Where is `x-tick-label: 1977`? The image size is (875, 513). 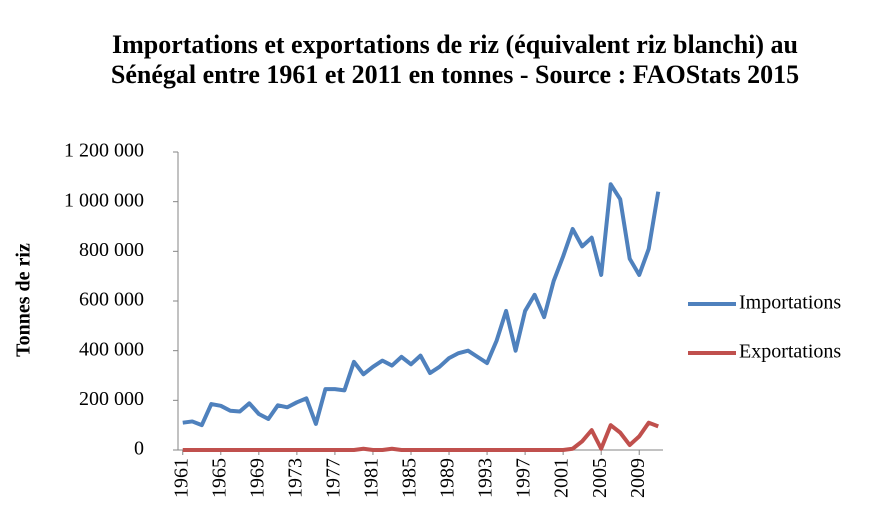
x-tick-label: 1977 is located at coordinates (334, 478).